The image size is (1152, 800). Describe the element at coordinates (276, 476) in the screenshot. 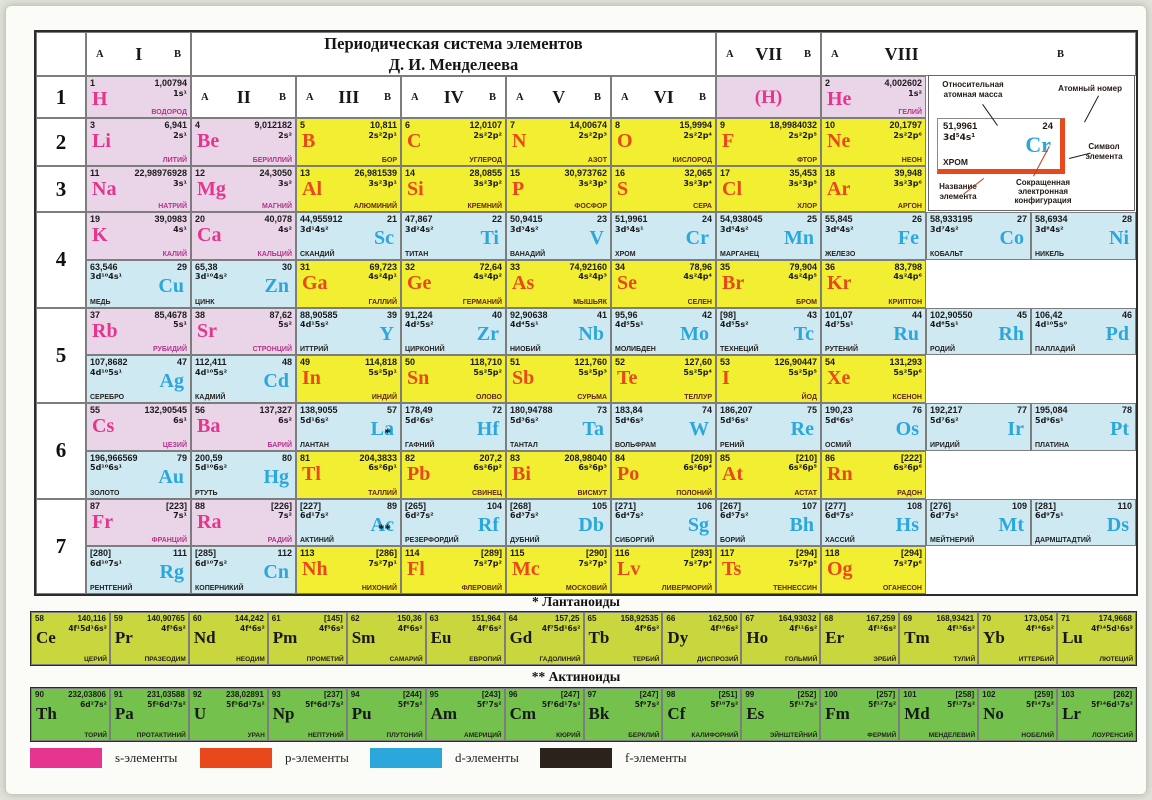

I see `element-symbol: Hg` at that location.